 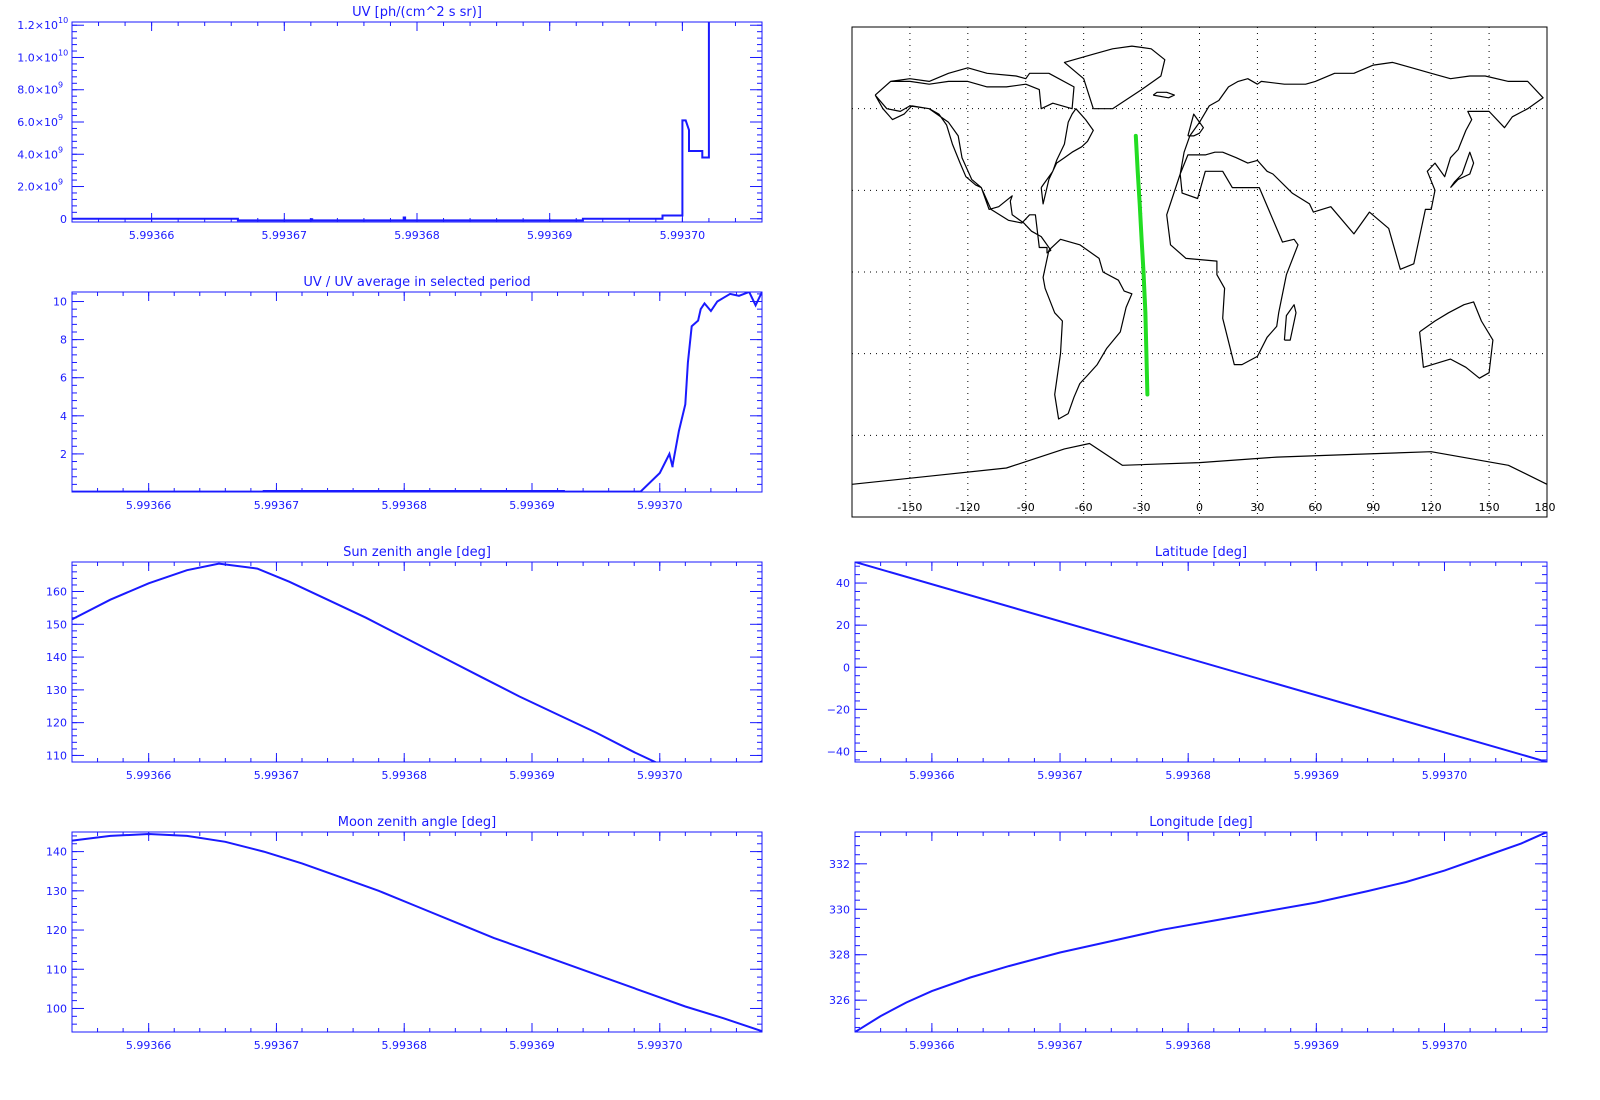 What do you see at coordinates (37, 25) in the screenshot?
I see `y-tick-label: 1.2×10` at bounding box center [37, 25].